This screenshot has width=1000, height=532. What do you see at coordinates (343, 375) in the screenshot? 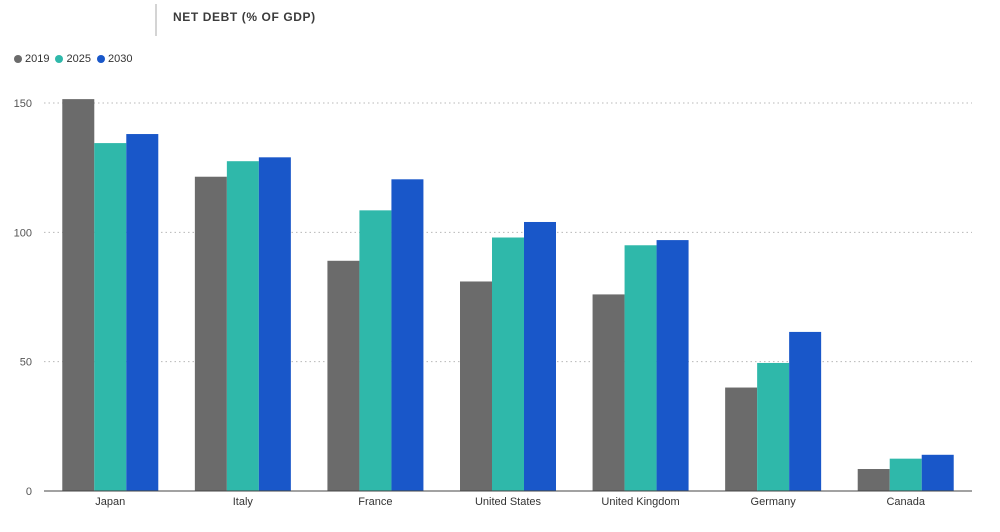
I see `bar-france-2019` at bounding box center [343, 375].